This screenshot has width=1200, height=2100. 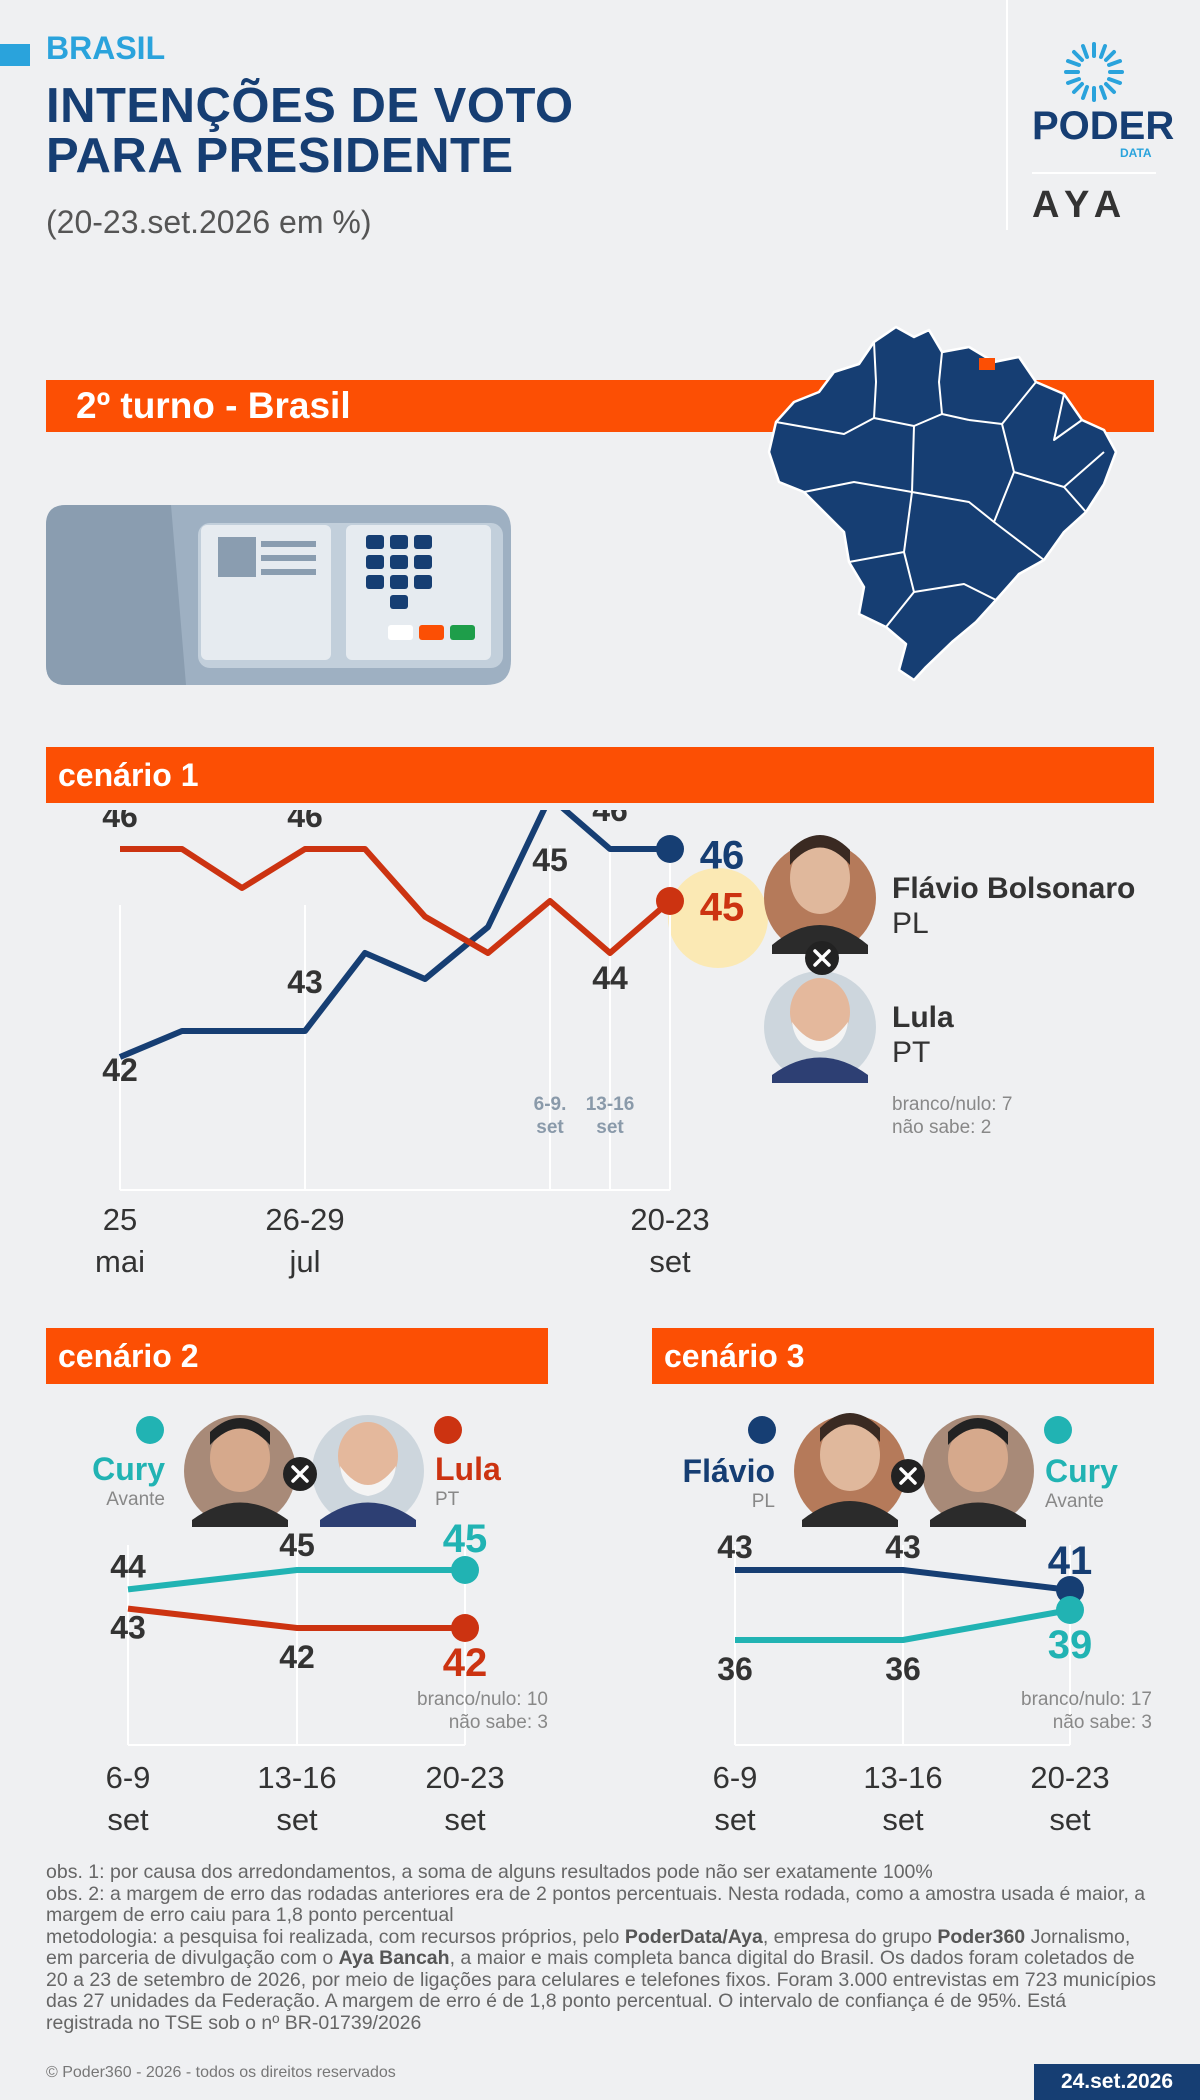 I want to click on title-line-2: PARA PRESIDENTE, so click(x=280, y=155).